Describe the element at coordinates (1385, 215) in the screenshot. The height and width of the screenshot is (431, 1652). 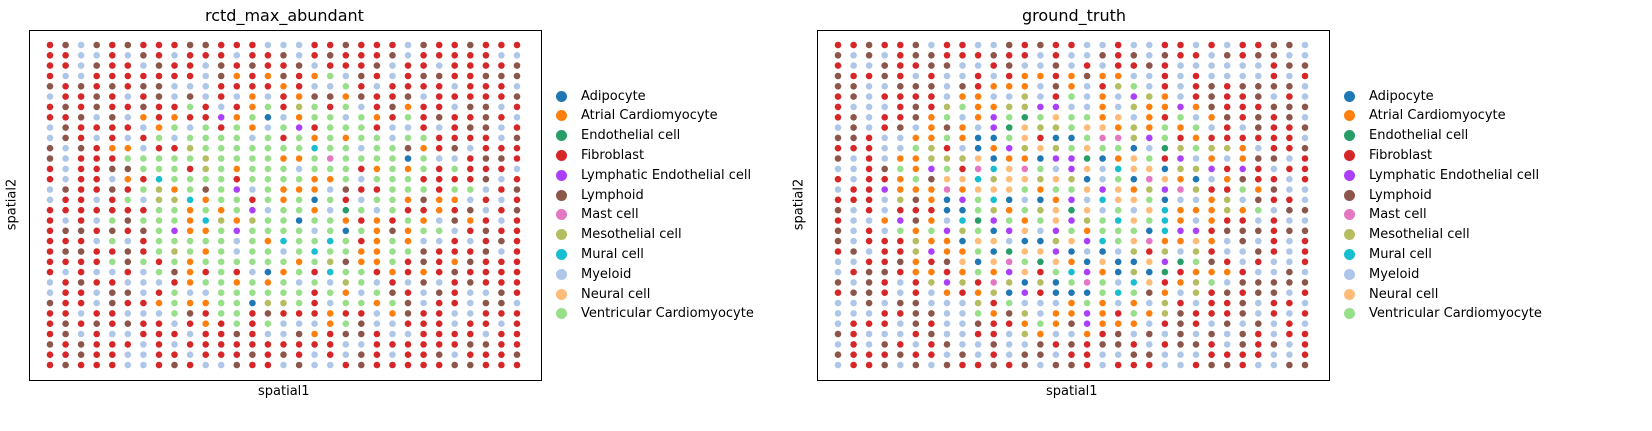
I see `legend-item: Mast cell` at that location.